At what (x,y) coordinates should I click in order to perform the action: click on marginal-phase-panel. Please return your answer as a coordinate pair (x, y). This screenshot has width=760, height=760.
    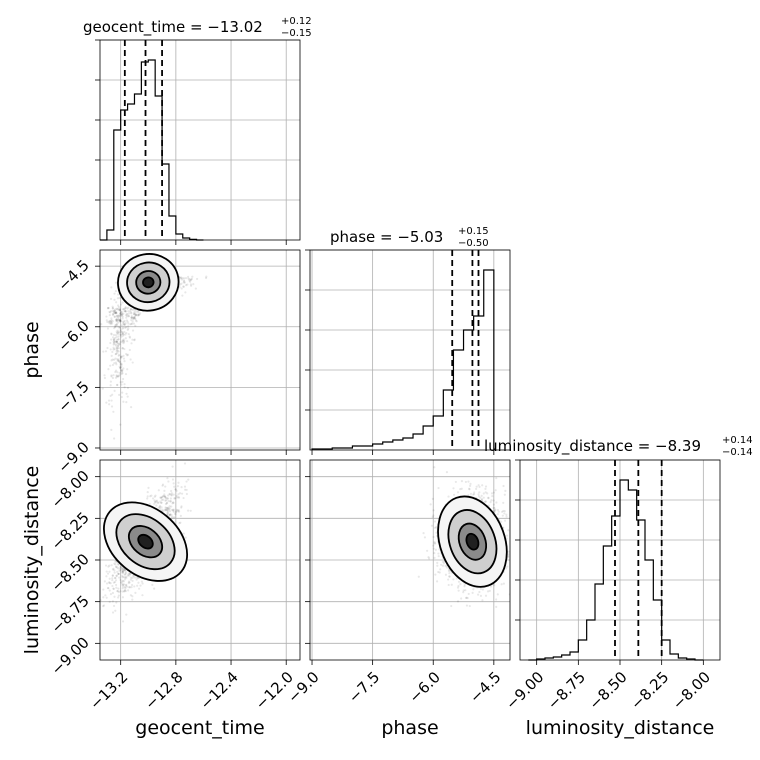
    Looking at the image, I should click on (408, 352).